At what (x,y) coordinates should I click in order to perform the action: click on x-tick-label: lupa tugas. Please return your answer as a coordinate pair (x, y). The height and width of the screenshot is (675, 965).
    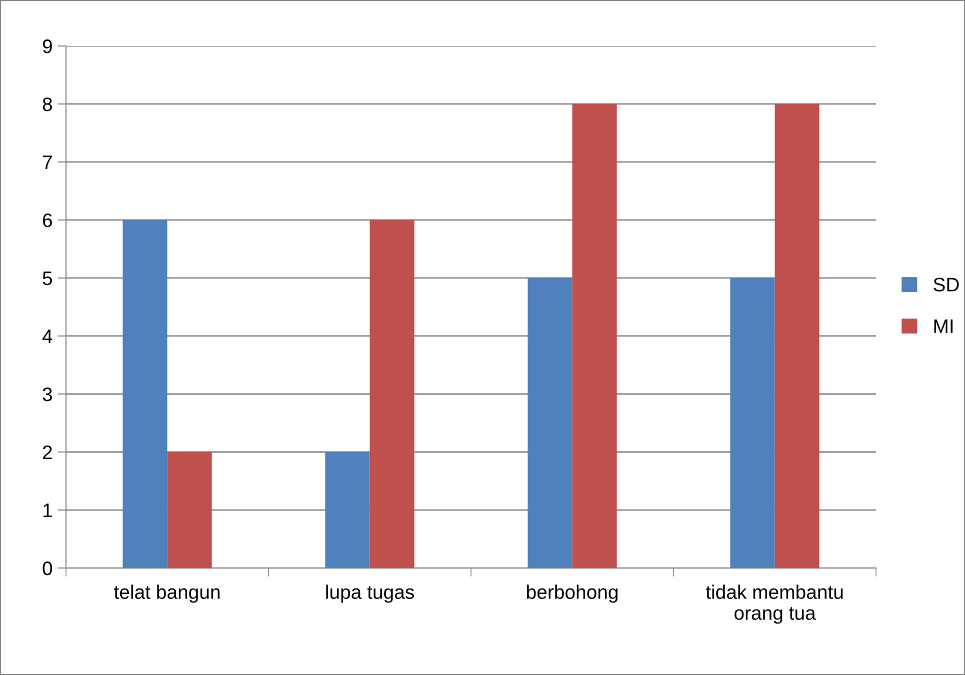
    Looking at the image, I should click on (370, 593).